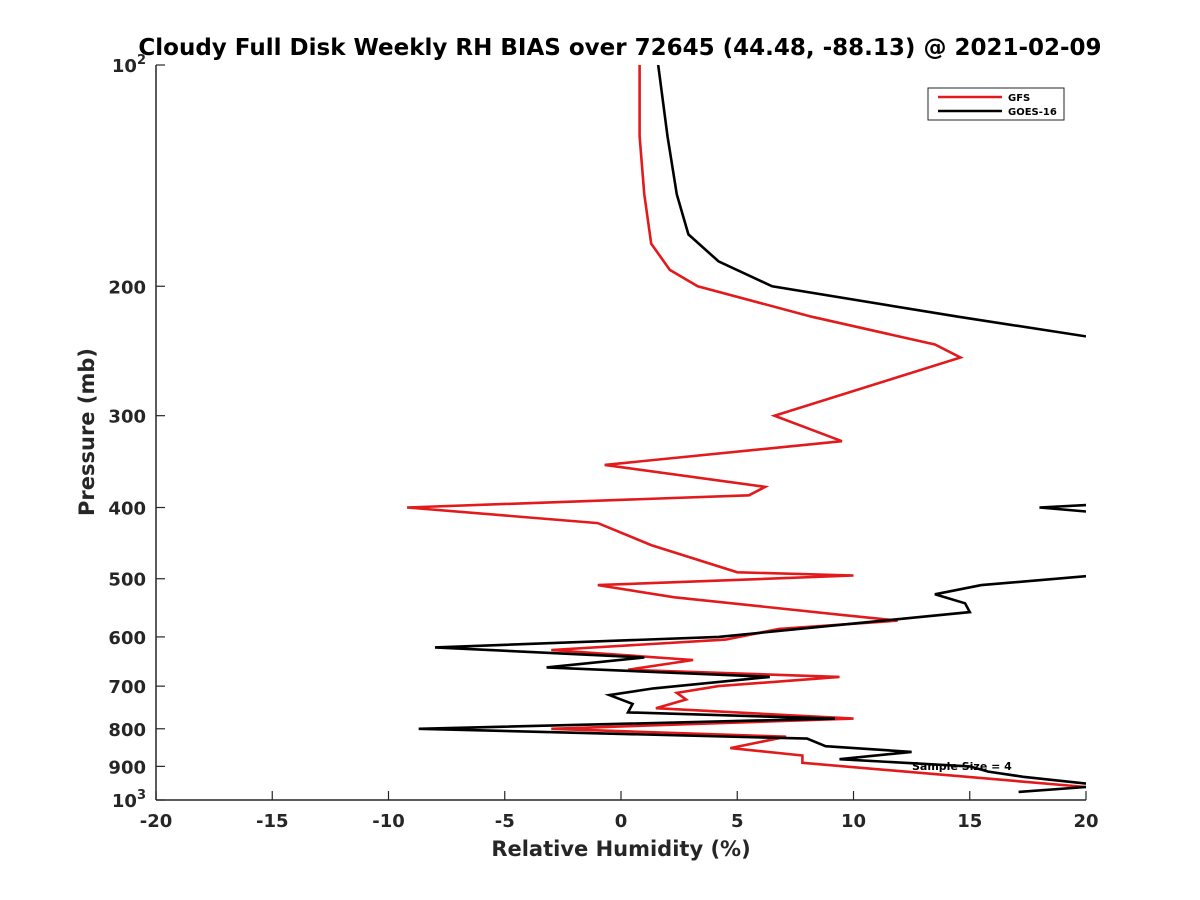  What do you see at coordinates (87, 432) in the screenshot?
I see `y-axis-label: Pressure (mb)` at bounding box center [87, 432].